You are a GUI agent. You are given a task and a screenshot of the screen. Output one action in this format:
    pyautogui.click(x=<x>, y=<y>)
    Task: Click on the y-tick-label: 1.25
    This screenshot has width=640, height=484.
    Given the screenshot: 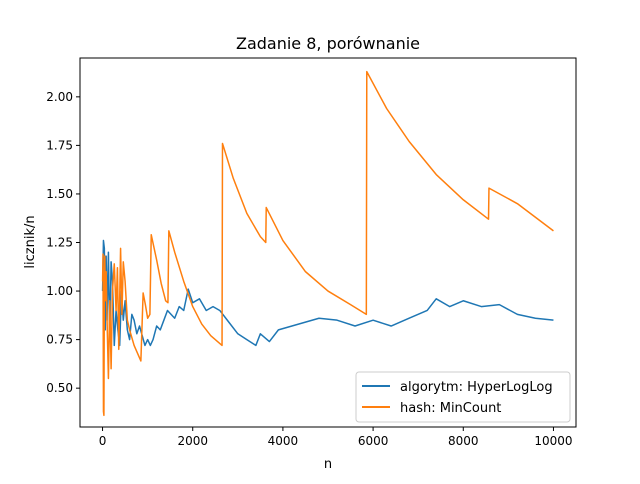 What is the action you would take?
    pyautogui.click(x=59, y=243)
    